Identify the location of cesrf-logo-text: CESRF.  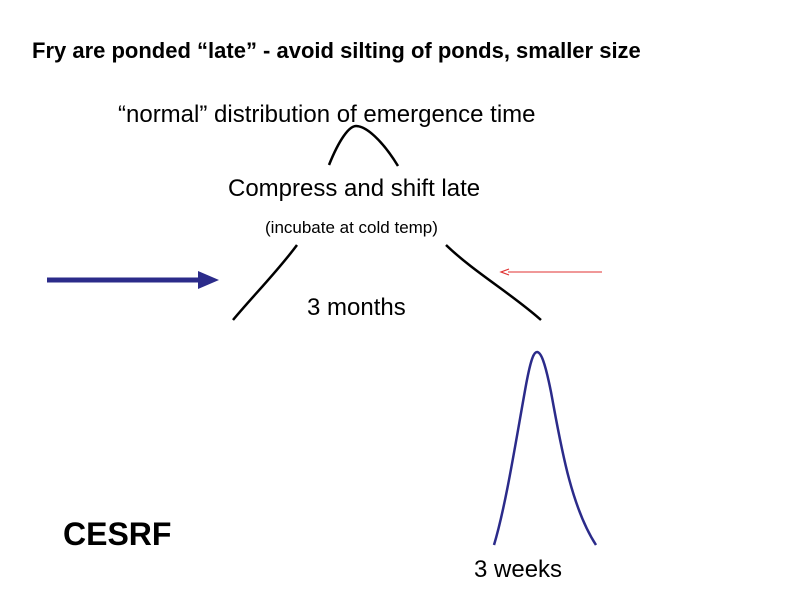
(117, 534).